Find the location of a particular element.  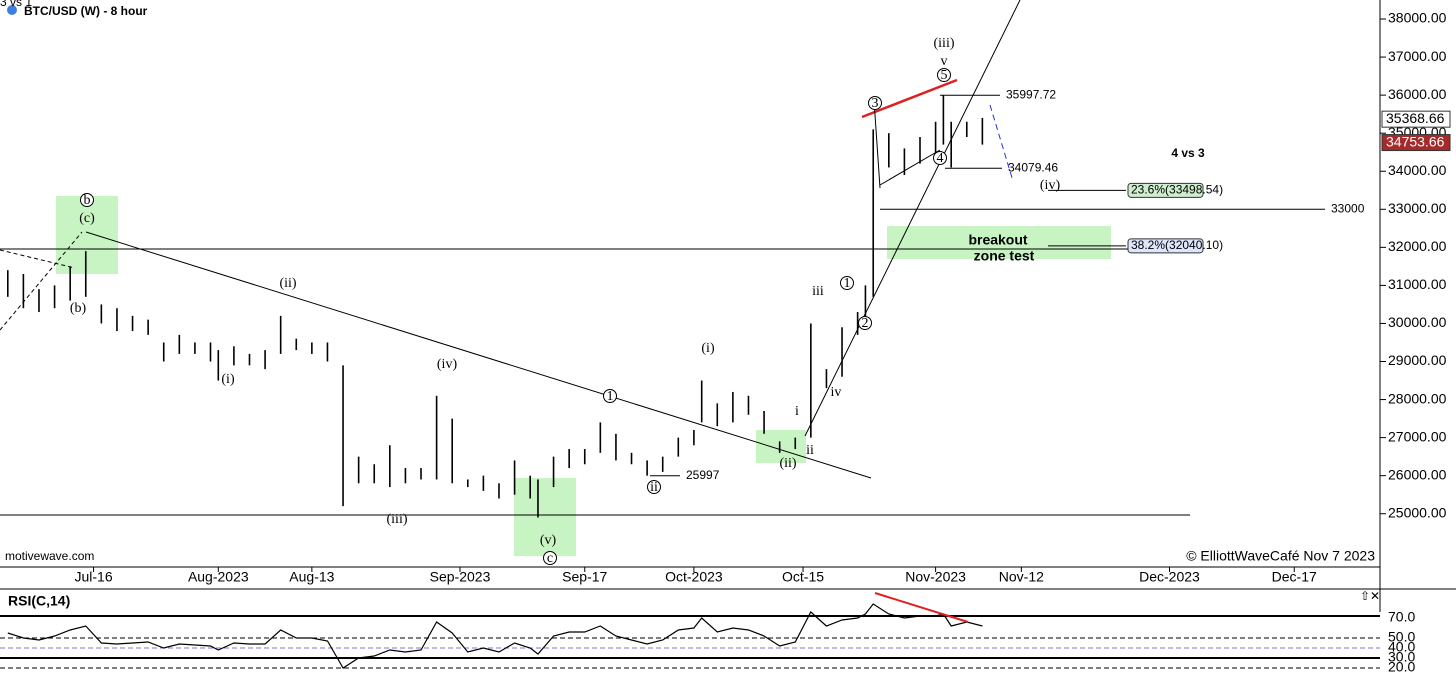

wave-label: 5 is located at coordinates (944, 75).